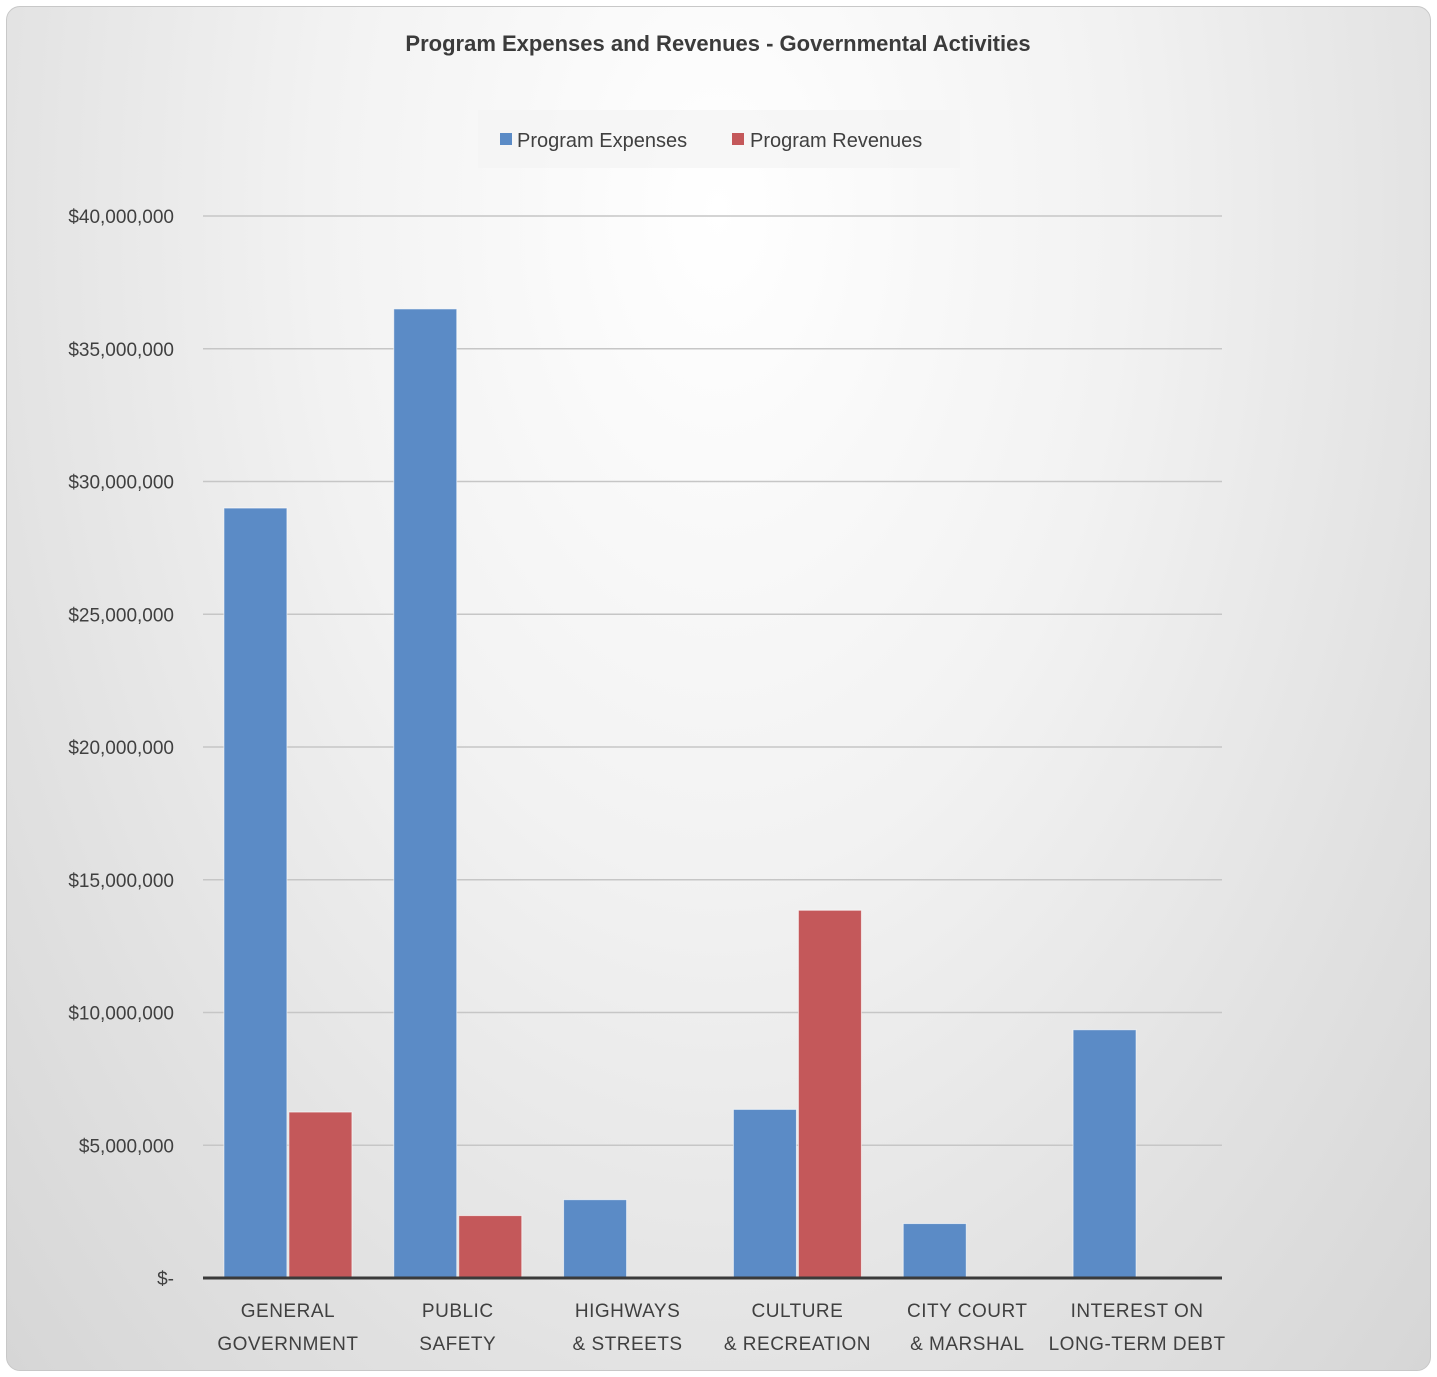  Describe the element at coordinates (1137, 1311) in the screenshot. I see `x-tick-label: INTEREST ON` at that location.